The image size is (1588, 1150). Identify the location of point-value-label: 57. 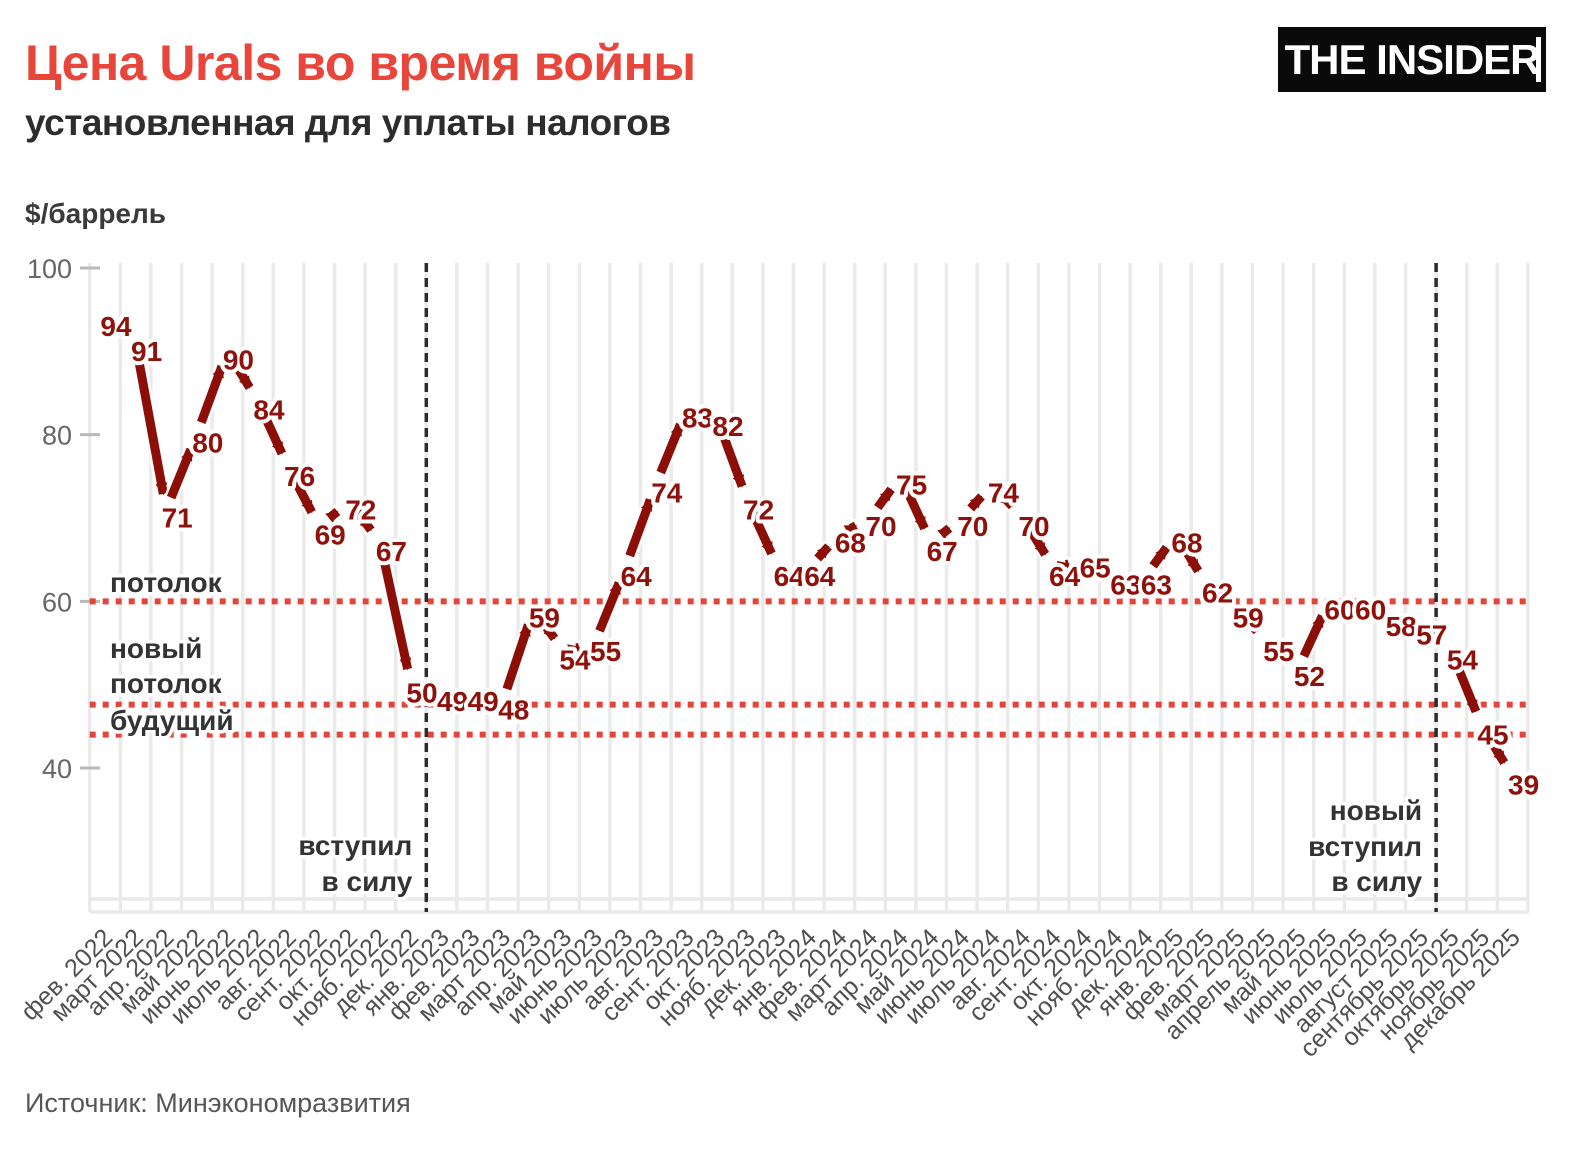
(1431, 634).